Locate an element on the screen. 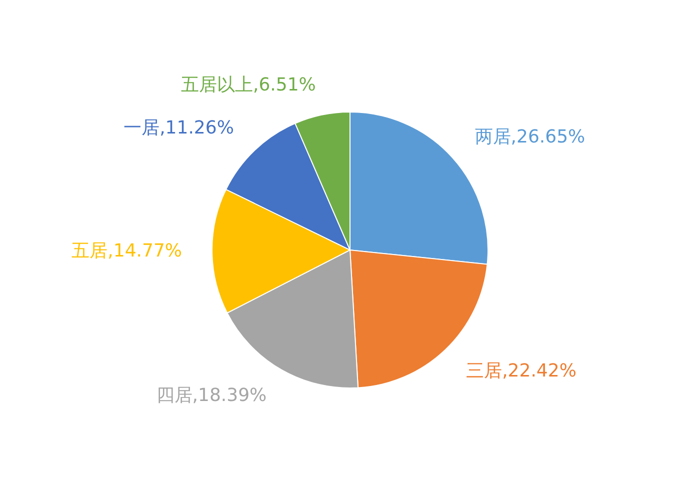 This screenshot has width=700, height=500. slice-label: 两居,26.65% is located at coordinates (530, 137).